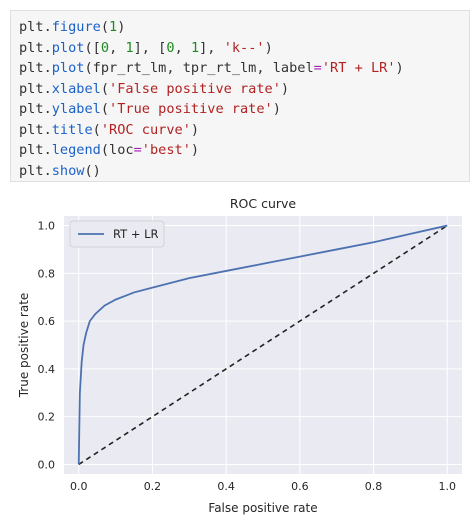 This screenshot has width=475, height=526. Describe the element at coordinates (76, 88) in the screenshot. I see `code-token: xlabel` at that location.